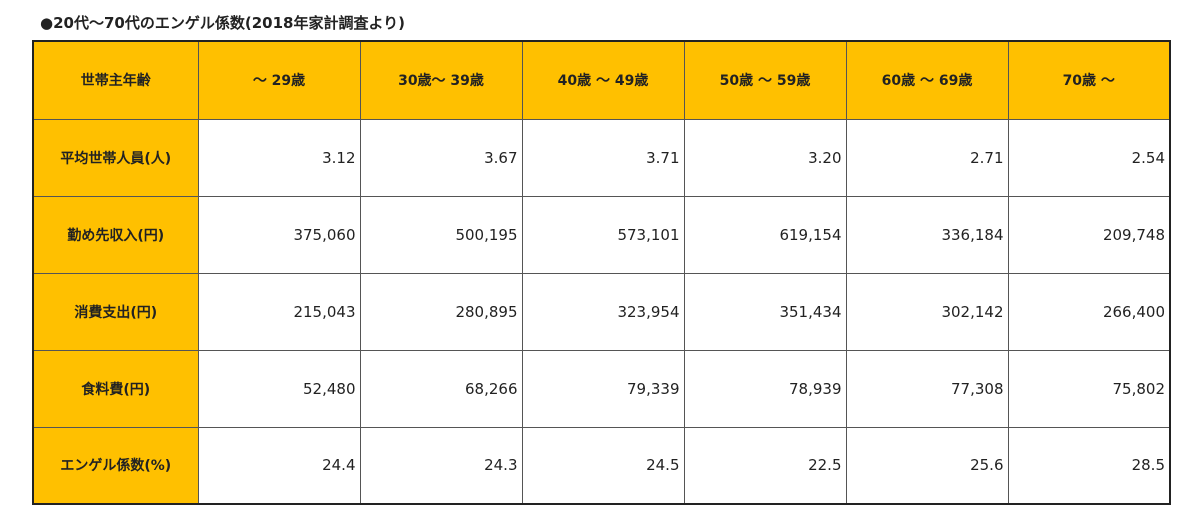 The image size is (1200, 519). What do you see at coordinates (115, 234) in the screenshot?
I see `row-header-cell: 勤め先収入(円)` at bounding box center [115, 234].